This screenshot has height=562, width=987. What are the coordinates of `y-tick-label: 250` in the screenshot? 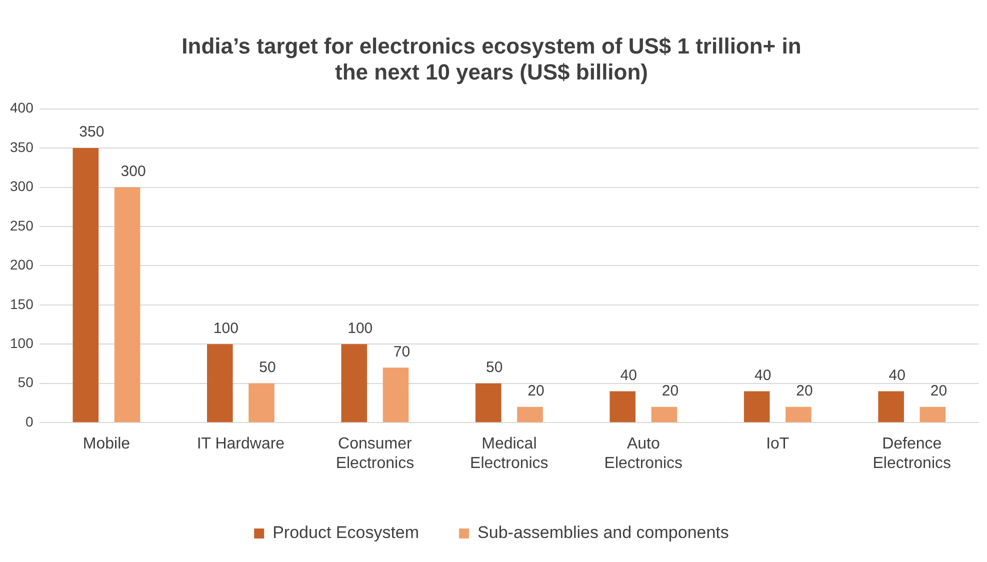 It's located at (22, 225).